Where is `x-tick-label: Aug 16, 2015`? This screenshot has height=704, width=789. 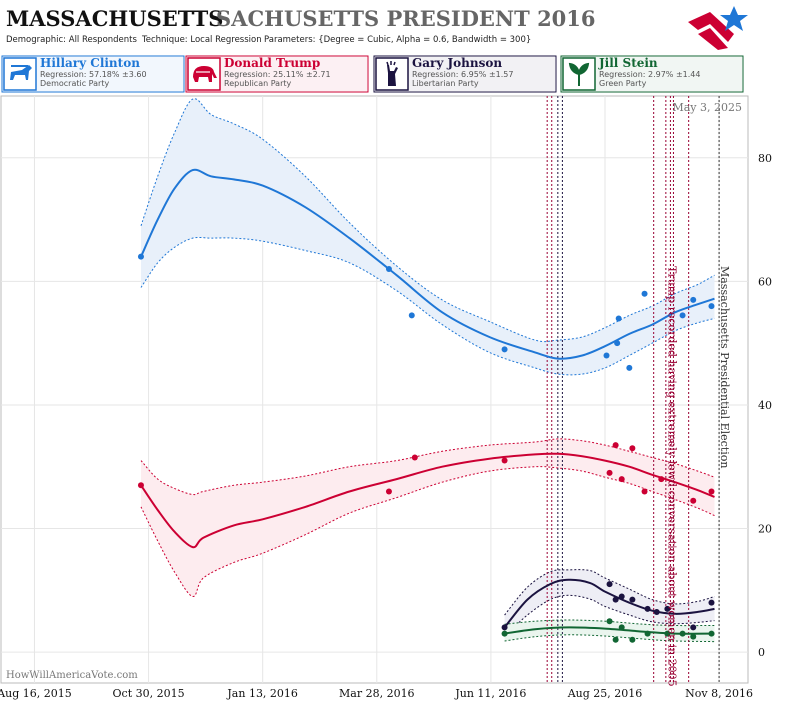 x-tick-label: Aug 16, 2015 is located at coordinates (36, 693).